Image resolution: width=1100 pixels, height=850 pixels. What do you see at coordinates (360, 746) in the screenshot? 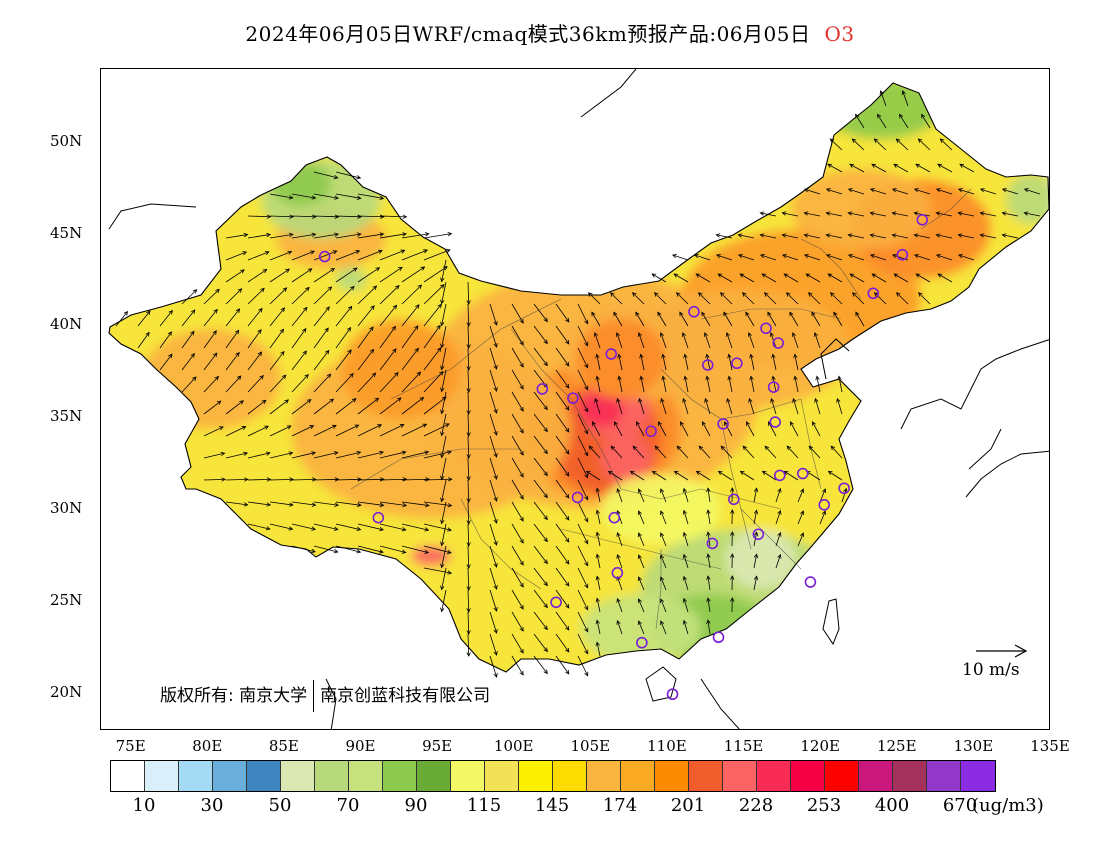
I see `lon-label: 90E` at bounding box center [360, 746].